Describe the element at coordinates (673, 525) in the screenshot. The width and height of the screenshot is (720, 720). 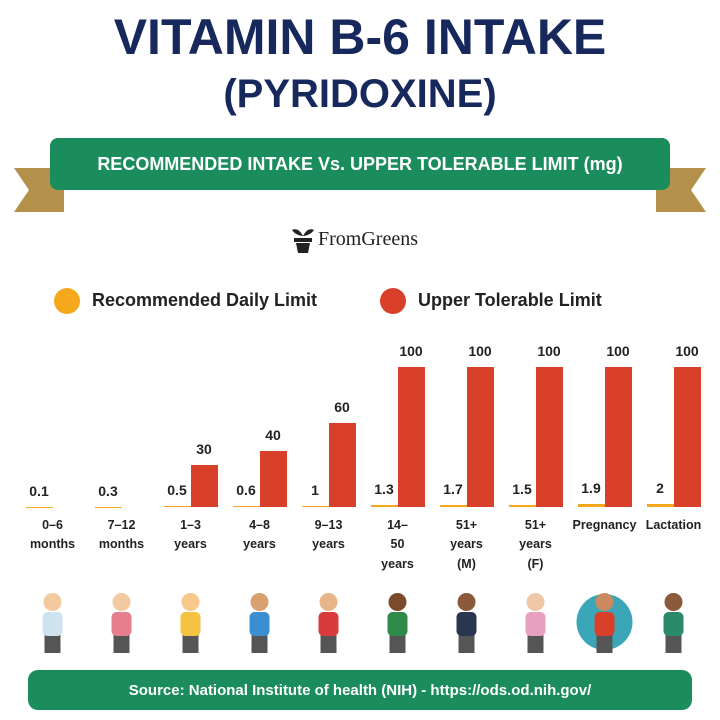
I see `x-tick-label: Lactation` at that location.